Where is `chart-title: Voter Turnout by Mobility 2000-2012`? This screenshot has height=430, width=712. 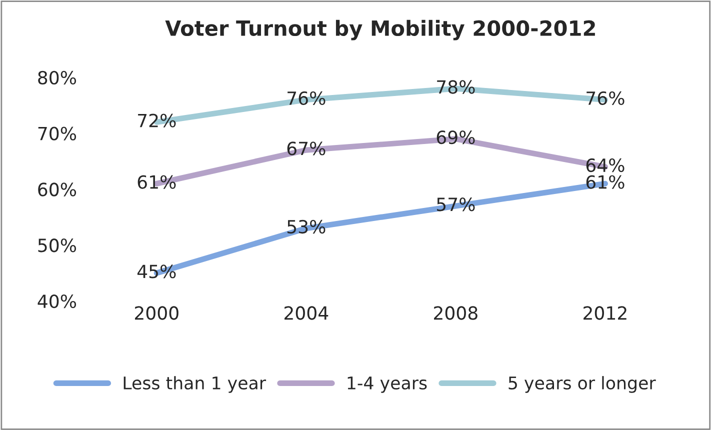 chart-title: Voter Turnout by Mobility 2000-2012 is located at coordinates (380, 30).